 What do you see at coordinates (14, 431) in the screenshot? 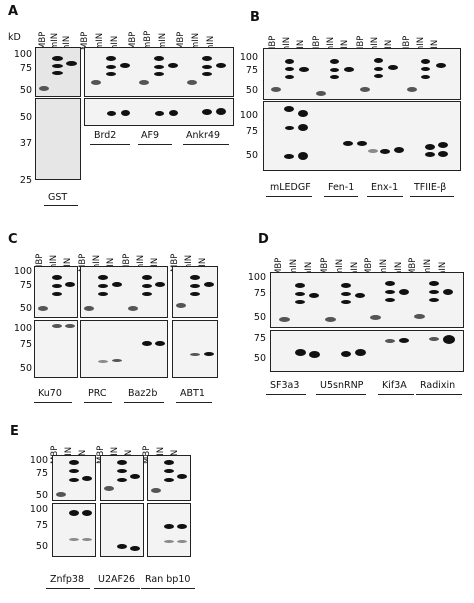
I see `panel-e-label: E` at bounding box center [14, 431].